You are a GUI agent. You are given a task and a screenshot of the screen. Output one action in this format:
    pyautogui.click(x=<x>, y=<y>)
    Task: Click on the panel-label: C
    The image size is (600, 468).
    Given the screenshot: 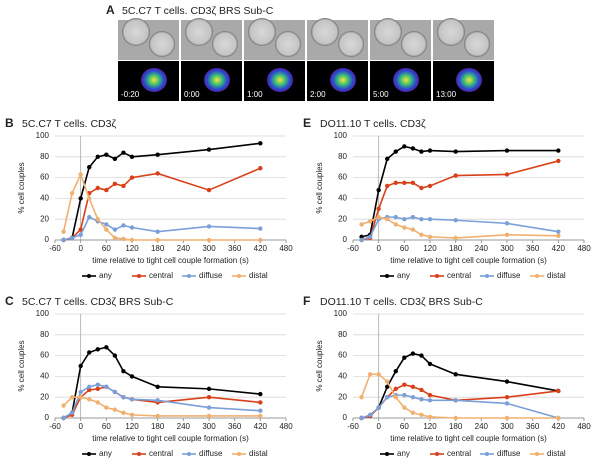 What is the action you would take?
    pyautogui.click(x=9, y=301)
    